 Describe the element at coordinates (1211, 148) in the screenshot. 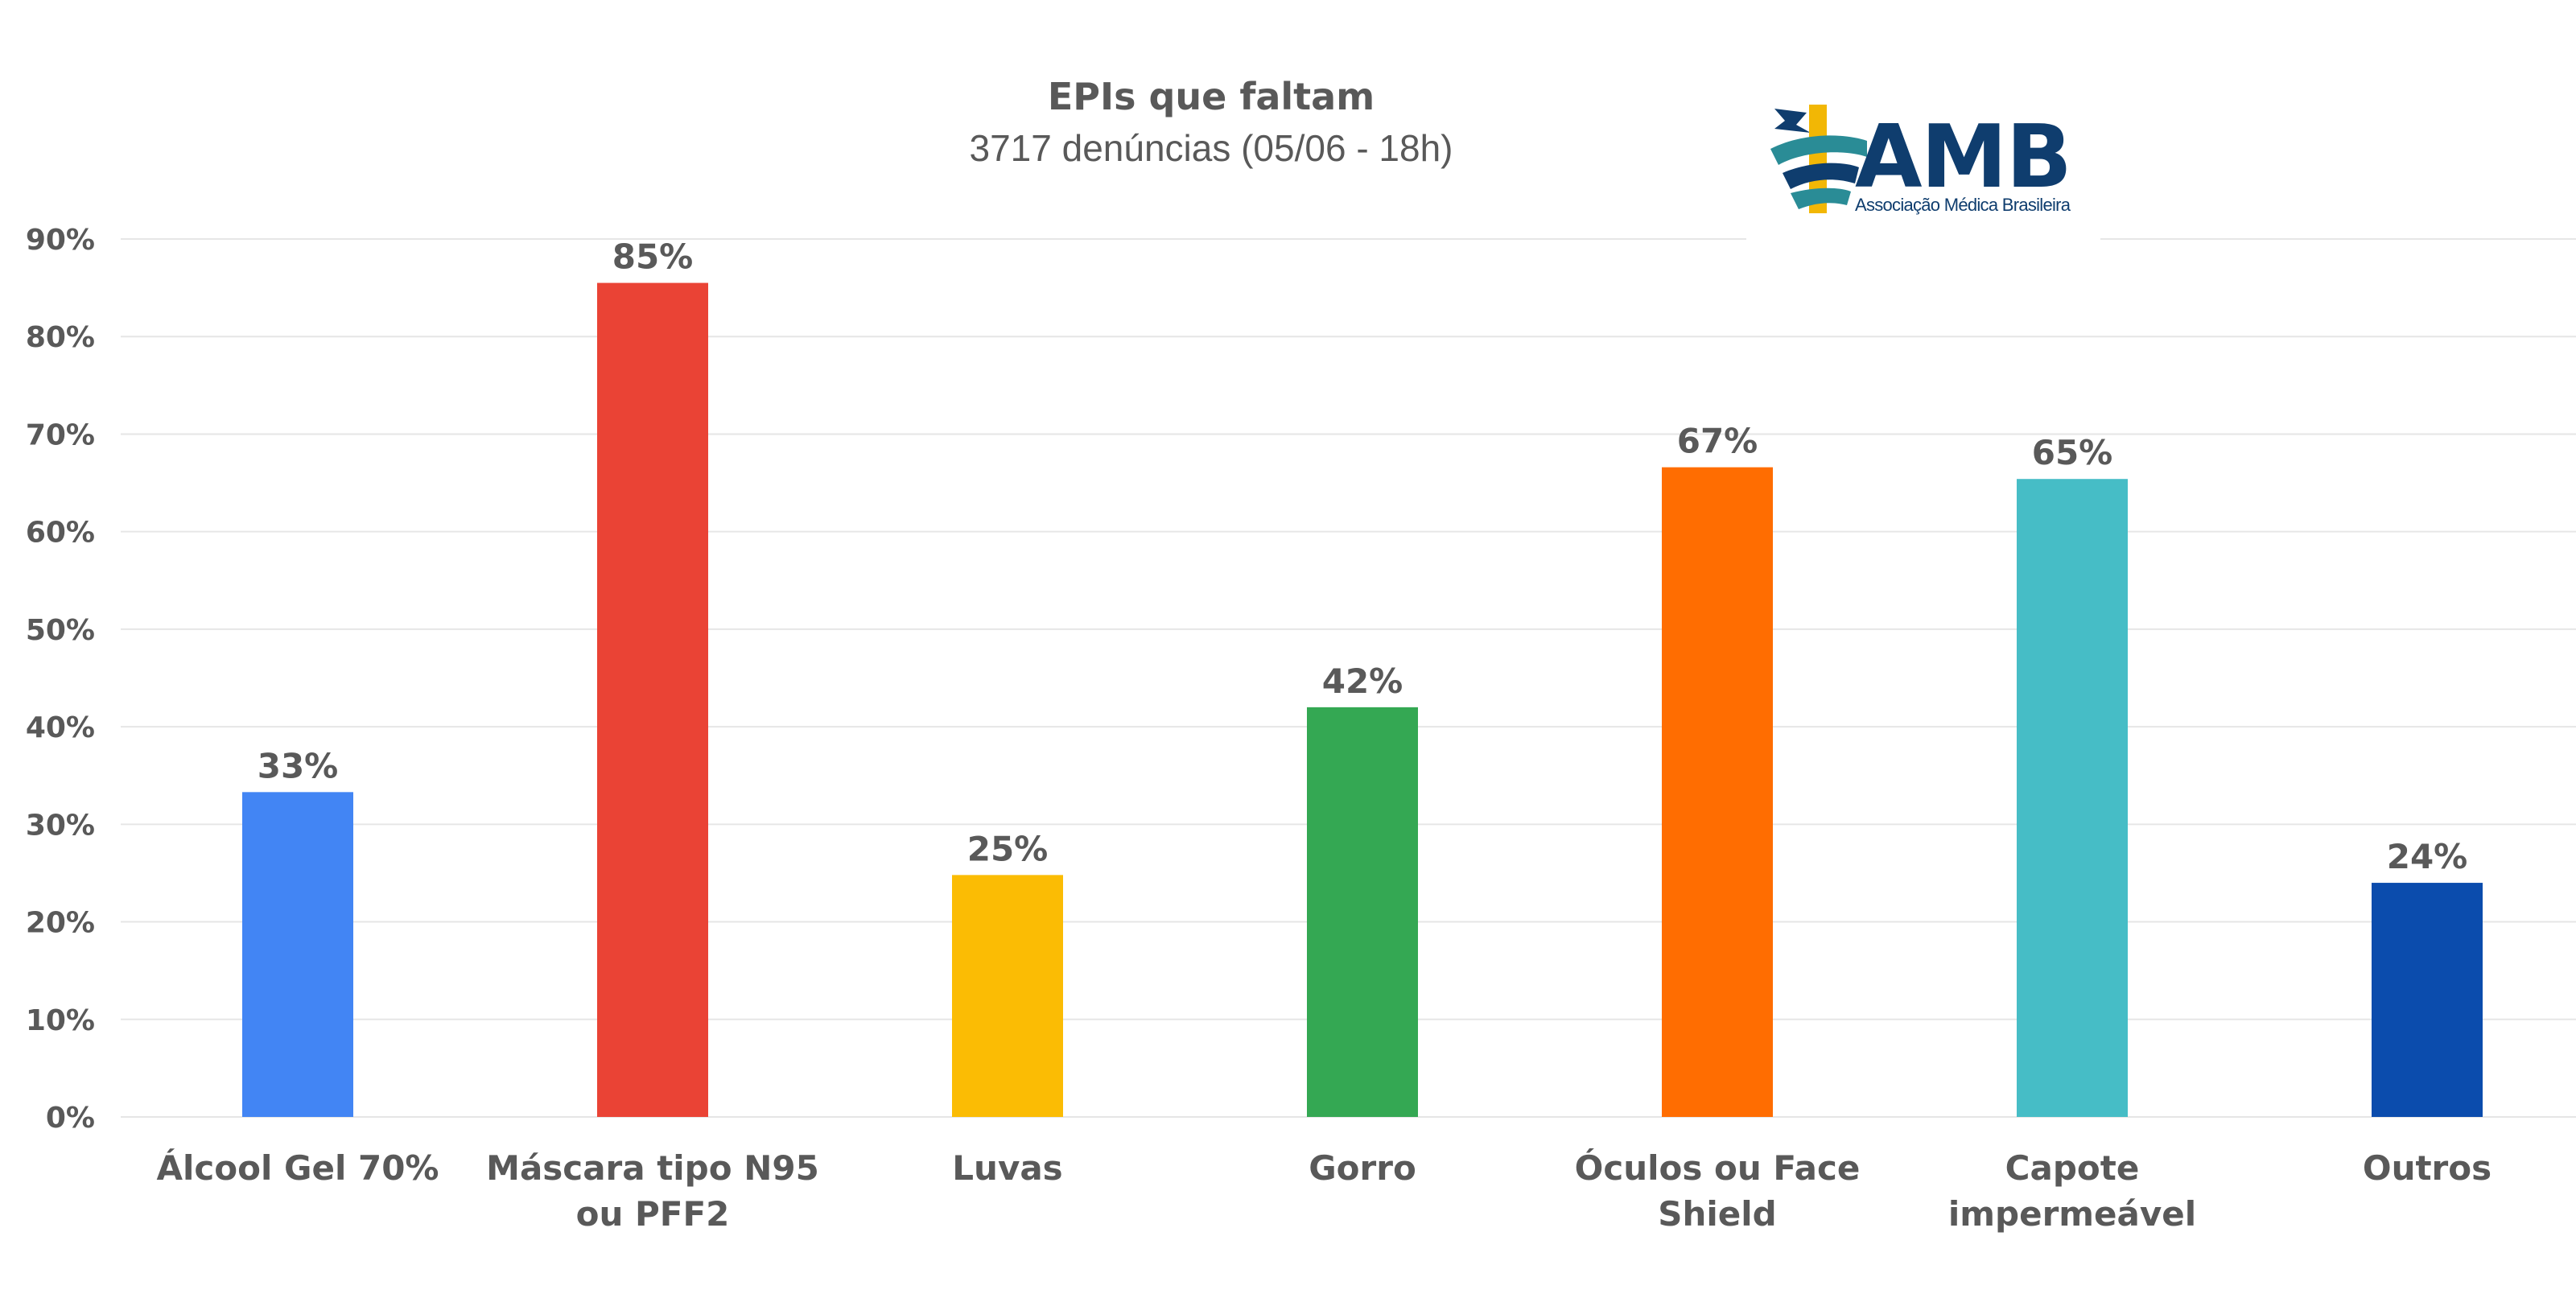

I see `chart-subtitle: 3717 denúncias (05/06 - 18h)` at that location.